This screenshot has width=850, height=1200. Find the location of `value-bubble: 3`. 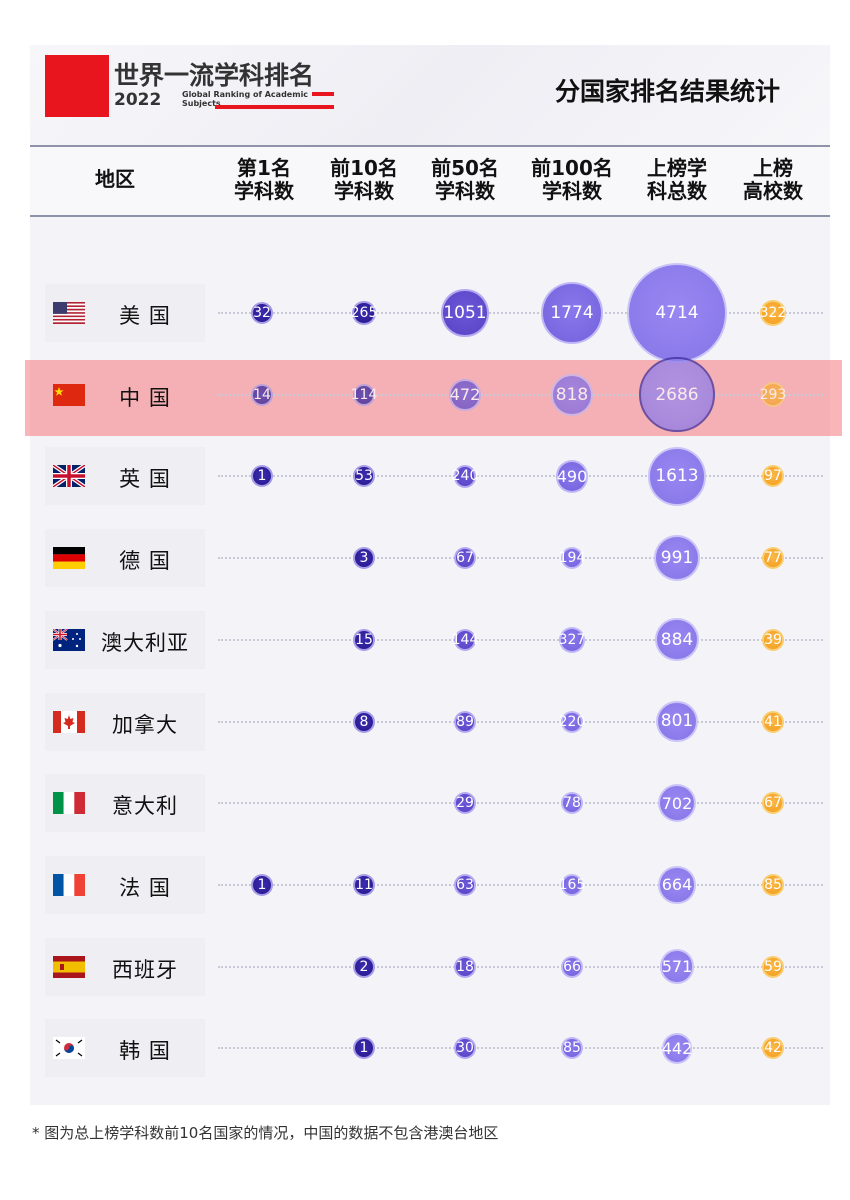

value-bubble: 3 is located at coordinates (364, 558).